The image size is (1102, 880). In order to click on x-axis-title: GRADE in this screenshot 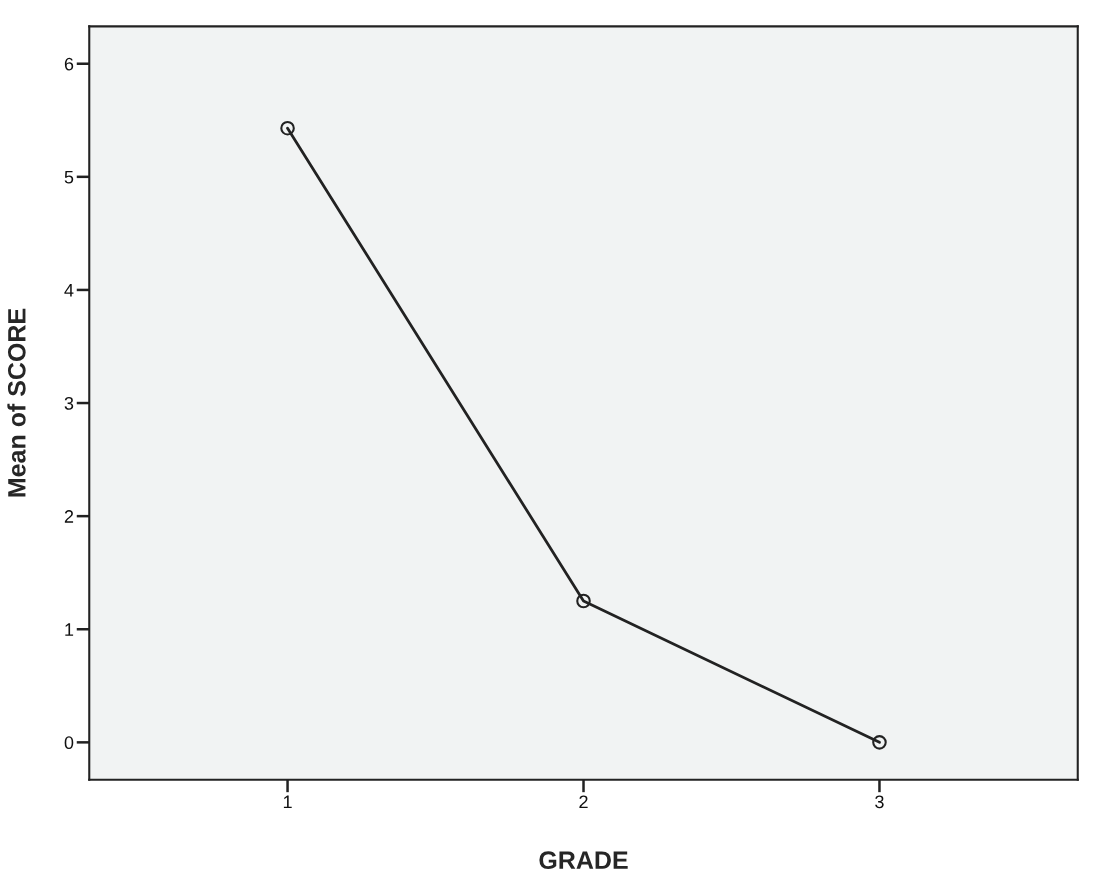, I will do `click(583, 860)`.